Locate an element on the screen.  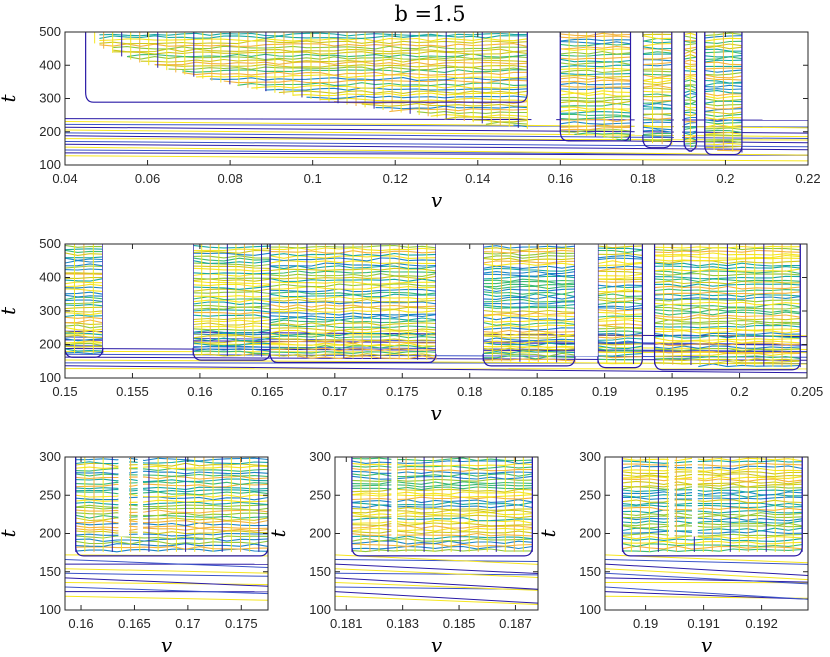
y-axis-label: t is located at coordinates (10, 310).